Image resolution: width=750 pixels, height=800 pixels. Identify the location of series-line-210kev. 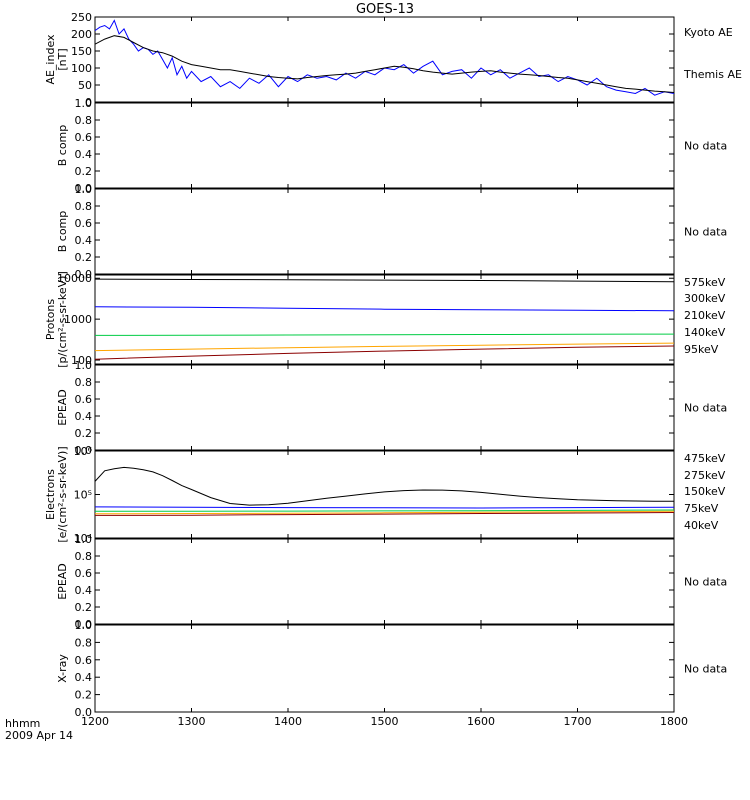
(384, 334).